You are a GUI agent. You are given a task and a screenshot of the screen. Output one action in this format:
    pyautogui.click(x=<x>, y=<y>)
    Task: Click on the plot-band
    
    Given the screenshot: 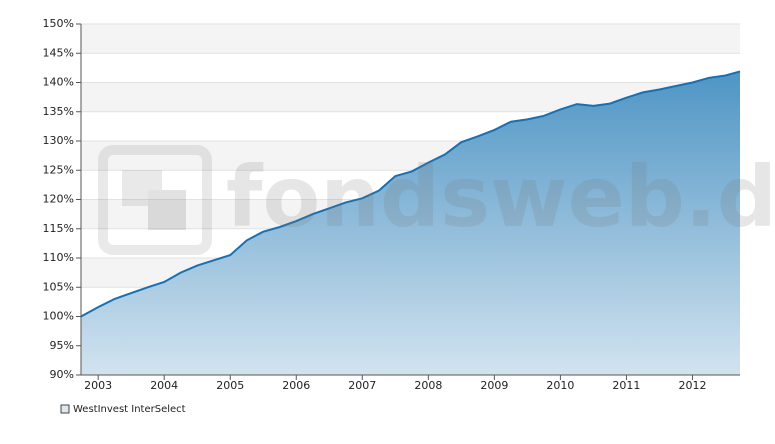 What is the action you would take?
    pyautogui.click(x=410, y=39)
    